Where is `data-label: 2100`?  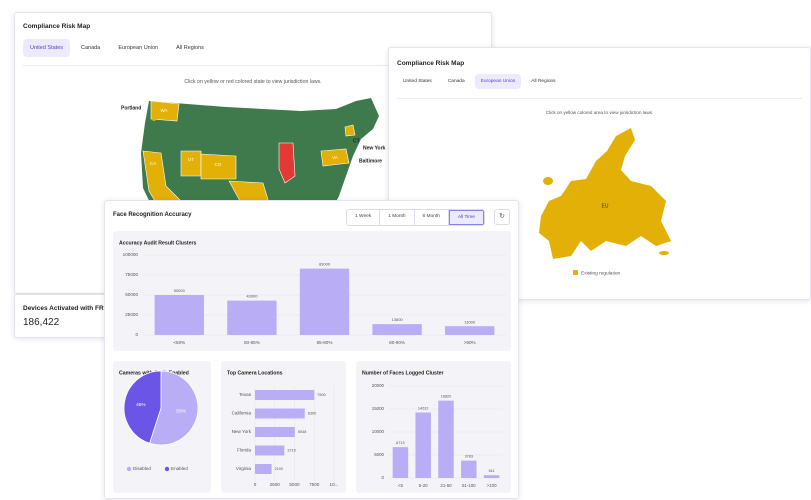
data-label: 2100 is located at coordinates (279, 469).